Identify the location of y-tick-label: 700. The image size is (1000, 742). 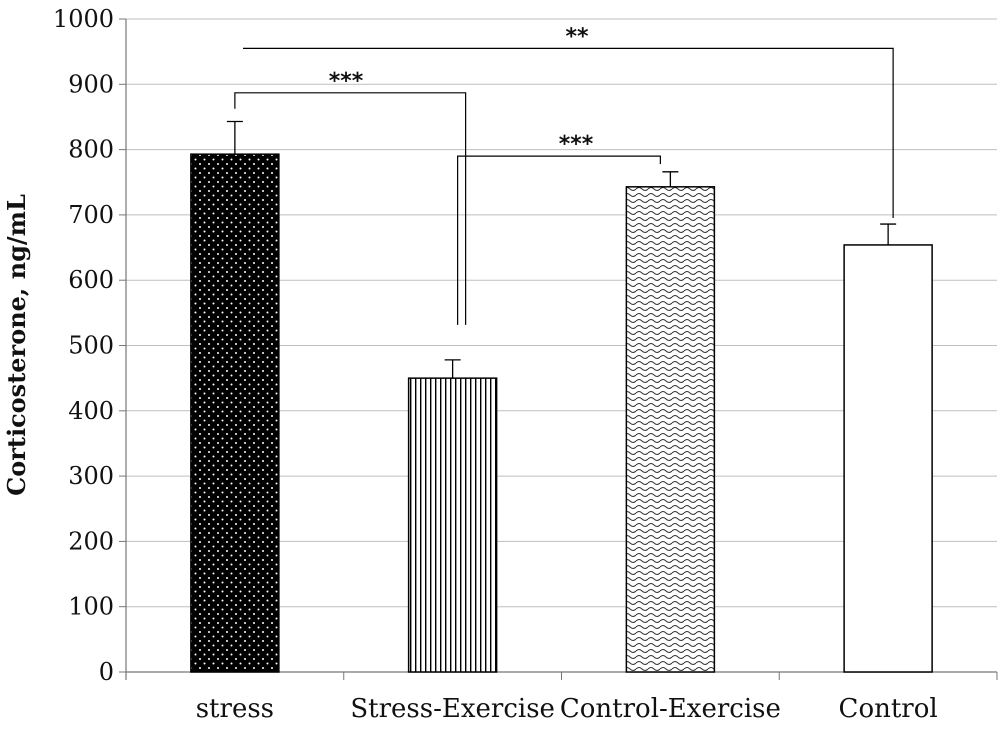
(91, 215).